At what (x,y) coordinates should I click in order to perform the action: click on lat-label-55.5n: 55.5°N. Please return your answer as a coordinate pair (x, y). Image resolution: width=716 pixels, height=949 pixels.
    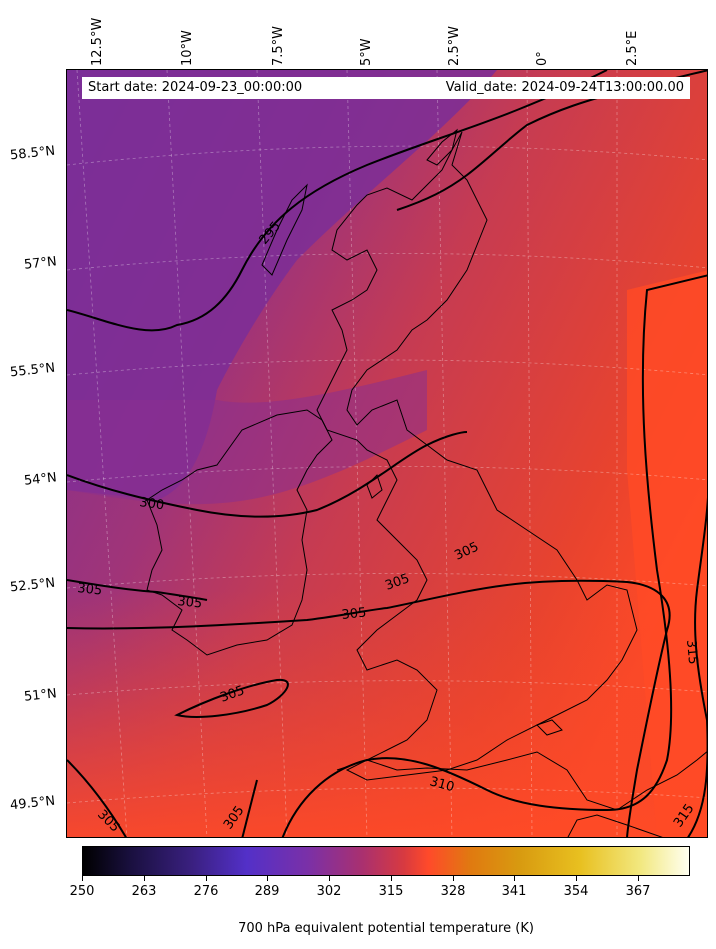
    Looking at the image, I should click on (32, 370).